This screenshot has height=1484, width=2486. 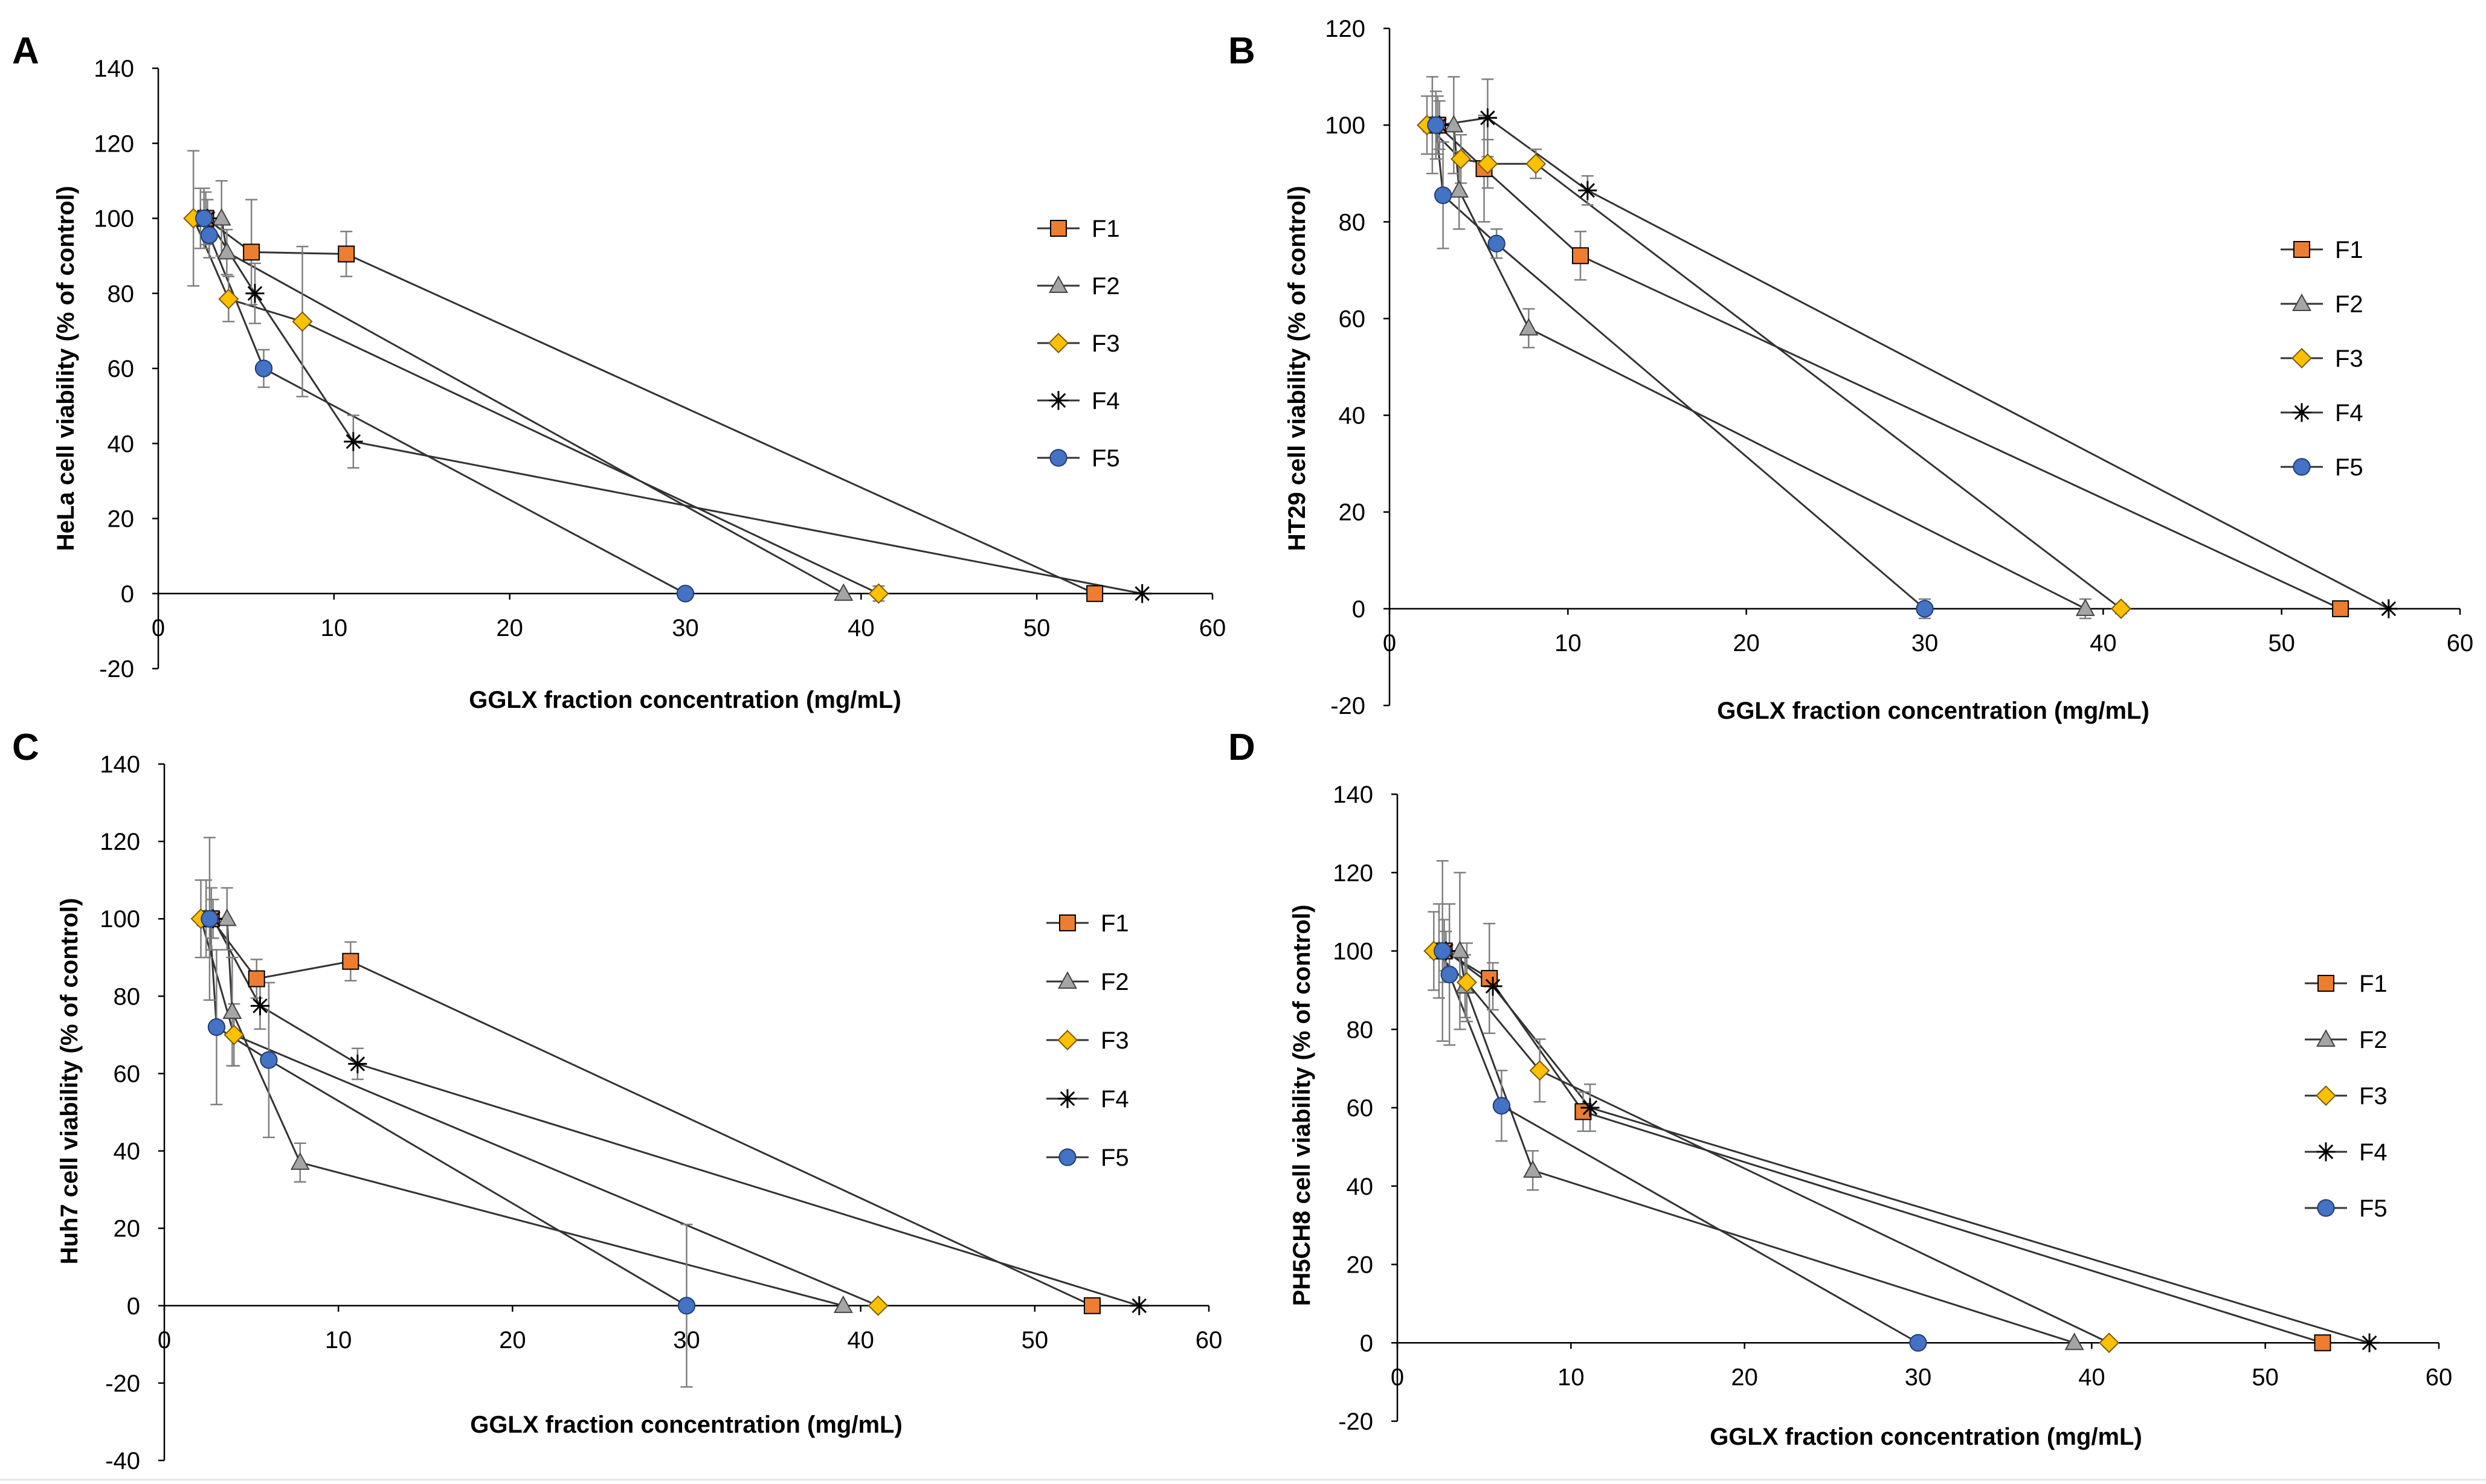 I want to click on panel-b-series-f5-line, so click(x=1680, y=366).